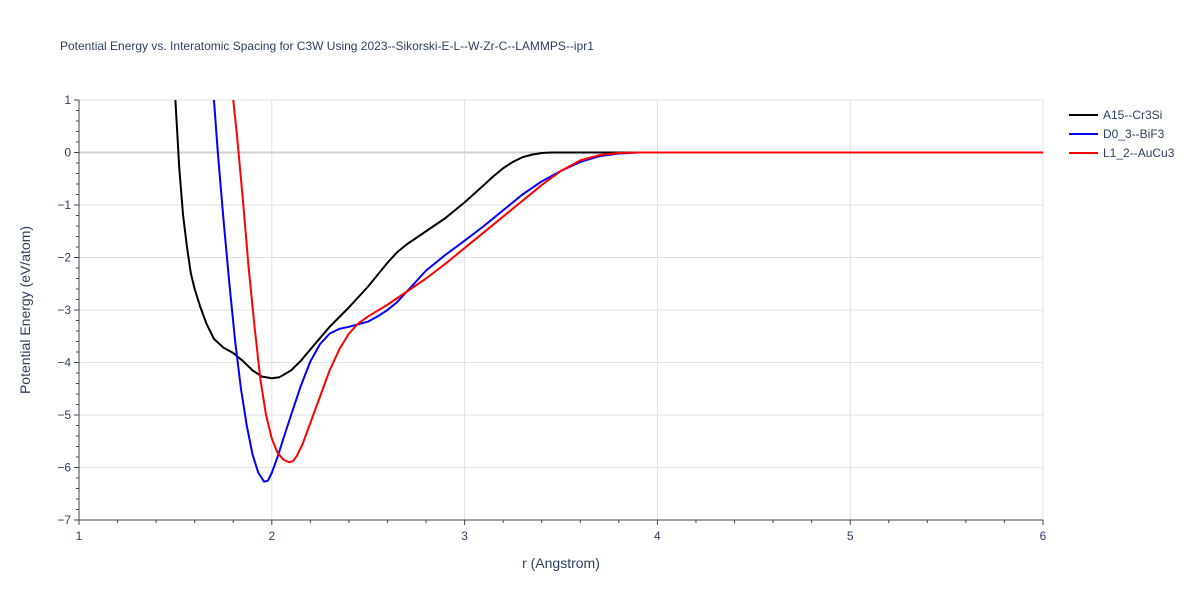  I want to click on y-tick-label: −6, so click(64, 468).